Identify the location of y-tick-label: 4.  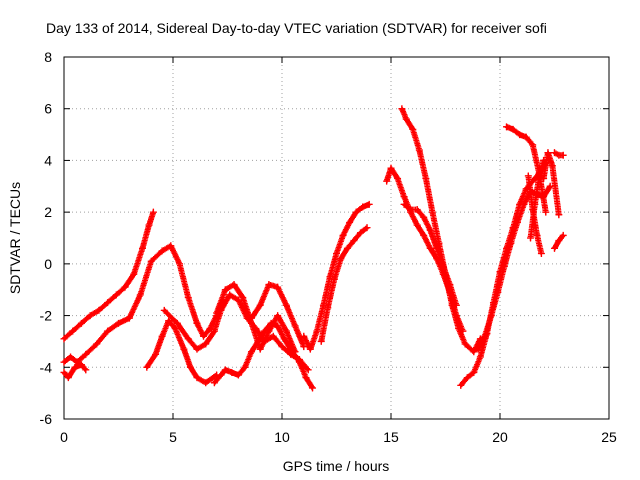
(48, 160).